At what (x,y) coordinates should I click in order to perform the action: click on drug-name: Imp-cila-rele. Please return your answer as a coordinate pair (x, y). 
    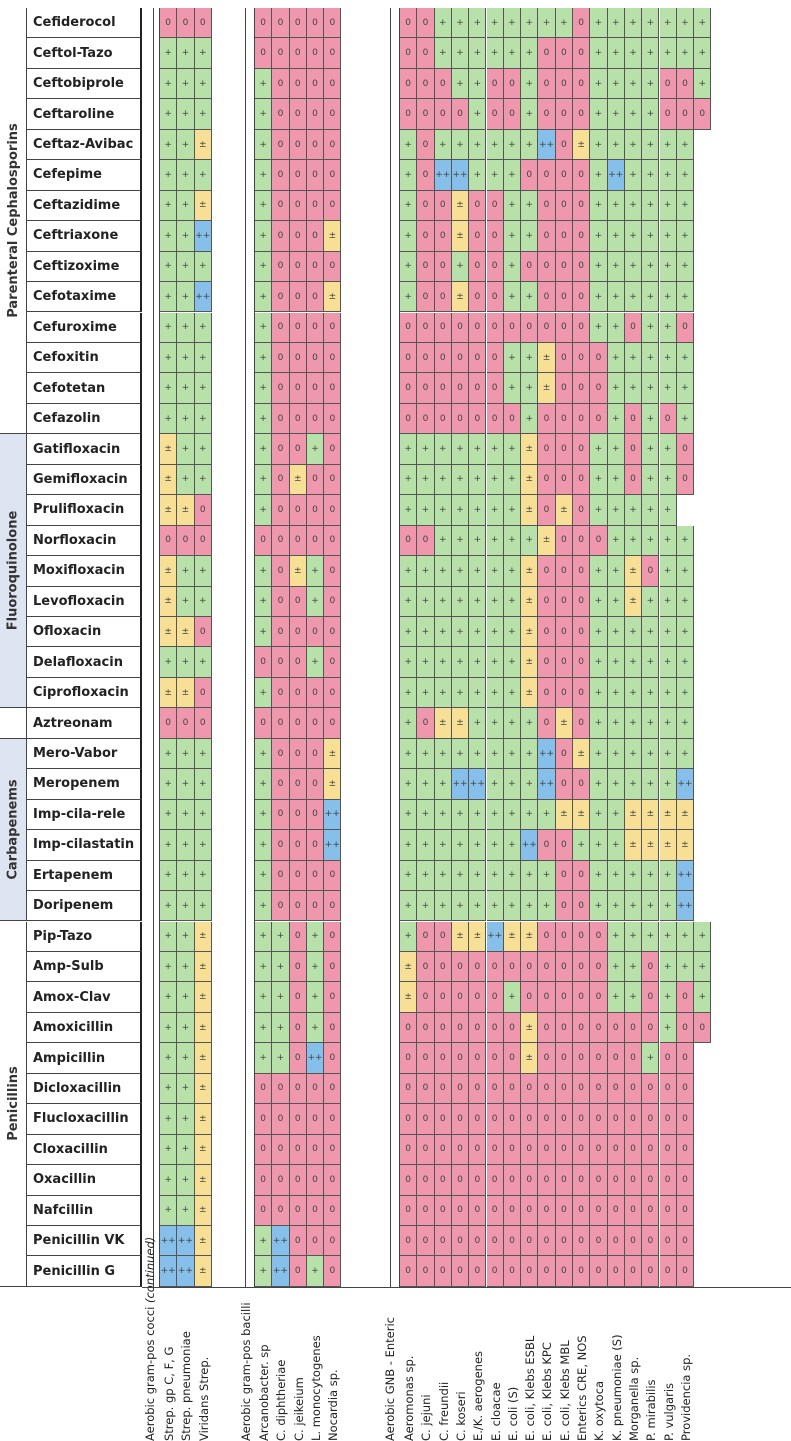
    Looking at the image, I should click on (84, 815).